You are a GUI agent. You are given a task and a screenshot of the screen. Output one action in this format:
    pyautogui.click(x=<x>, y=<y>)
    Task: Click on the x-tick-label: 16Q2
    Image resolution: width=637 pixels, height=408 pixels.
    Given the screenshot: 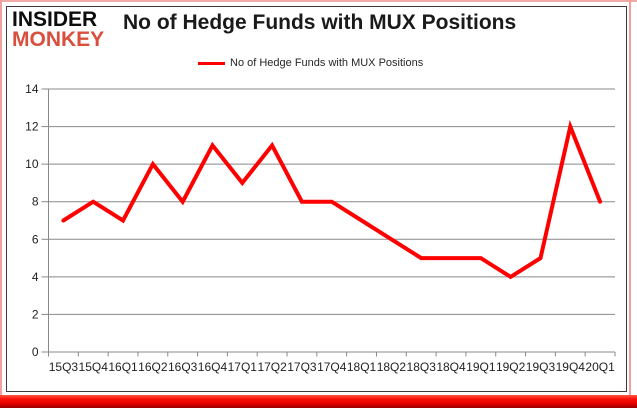 What is the action you would take?
    pyautogui.click(x=153, y=367)
    